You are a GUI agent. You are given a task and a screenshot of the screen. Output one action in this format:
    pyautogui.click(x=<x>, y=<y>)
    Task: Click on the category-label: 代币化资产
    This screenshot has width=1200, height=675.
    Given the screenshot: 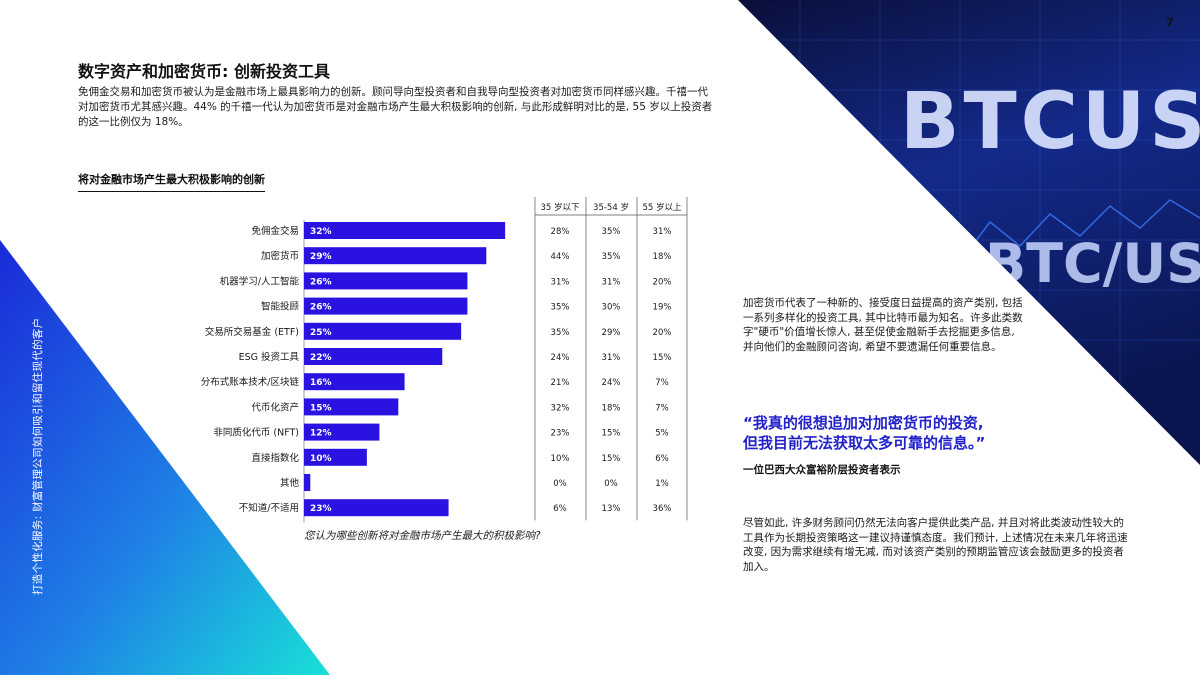 What is the action you would take?
    pyautogui.click(x=275, y=407)
    